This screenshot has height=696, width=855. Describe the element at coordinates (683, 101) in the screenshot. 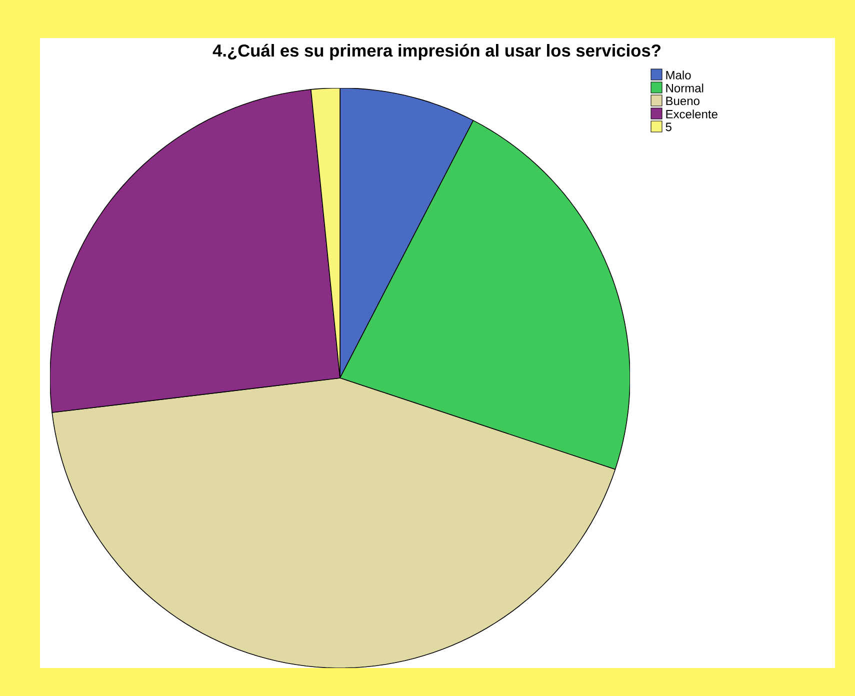

I see `legend-label: Bueno` at that location.